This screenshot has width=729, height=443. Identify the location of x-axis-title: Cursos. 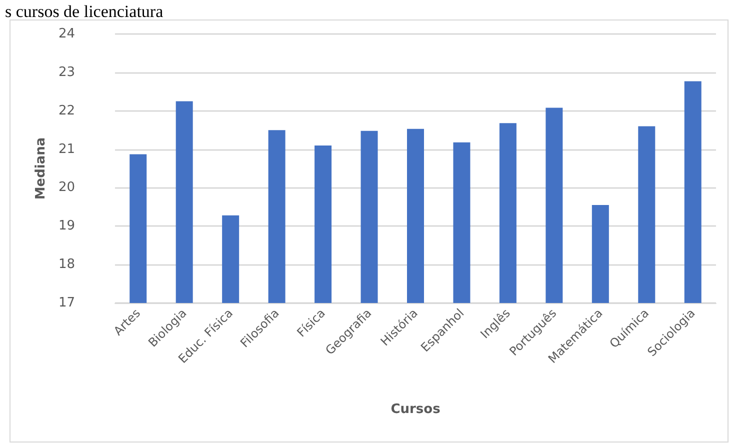
(415, 409).